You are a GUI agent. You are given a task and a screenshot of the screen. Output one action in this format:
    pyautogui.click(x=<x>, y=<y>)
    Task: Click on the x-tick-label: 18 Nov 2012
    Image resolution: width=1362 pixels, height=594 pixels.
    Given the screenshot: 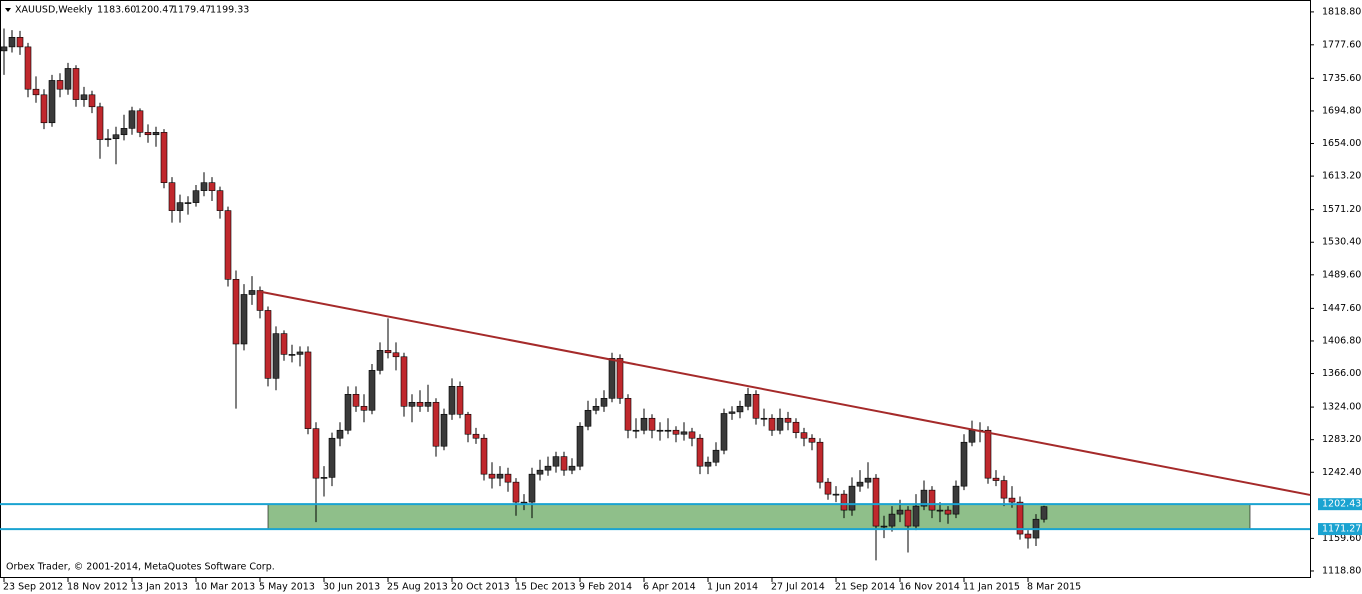 What is the action you would take?
    pyautogui.click(x=97, y=587)
    